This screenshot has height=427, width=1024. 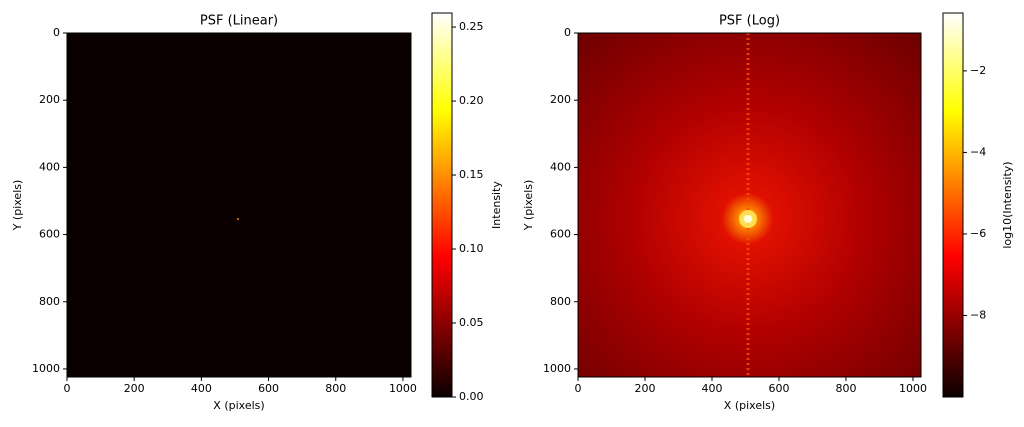 What do you see at coordinates (471, 248) in the screenshot?
I see `colorbar-tick-label: 0.10` at bounding box center [471, 248].